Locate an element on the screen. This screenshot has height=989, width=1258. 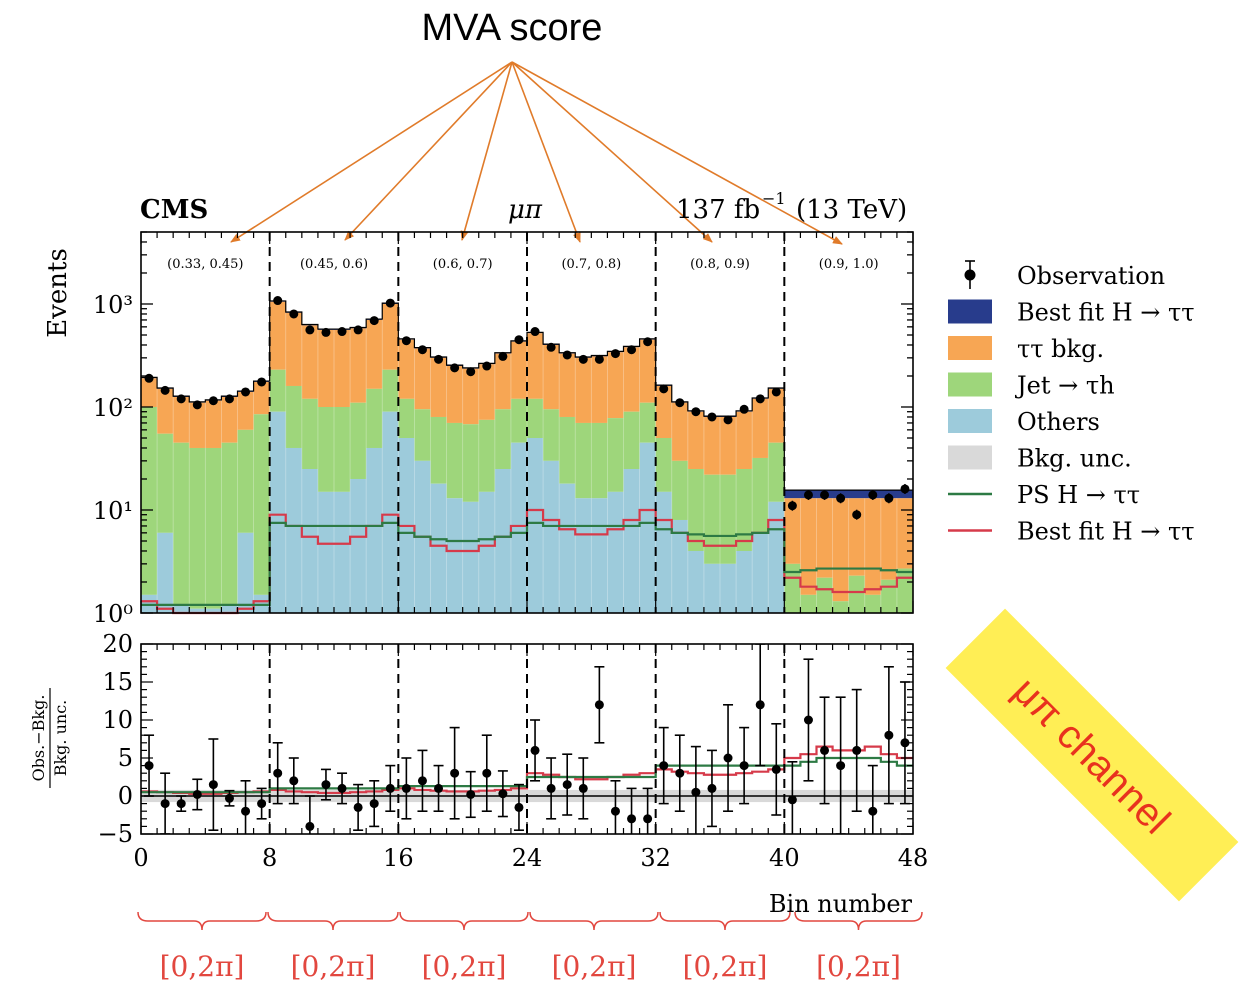
mva-arrows is located at coordinates (536, 153).